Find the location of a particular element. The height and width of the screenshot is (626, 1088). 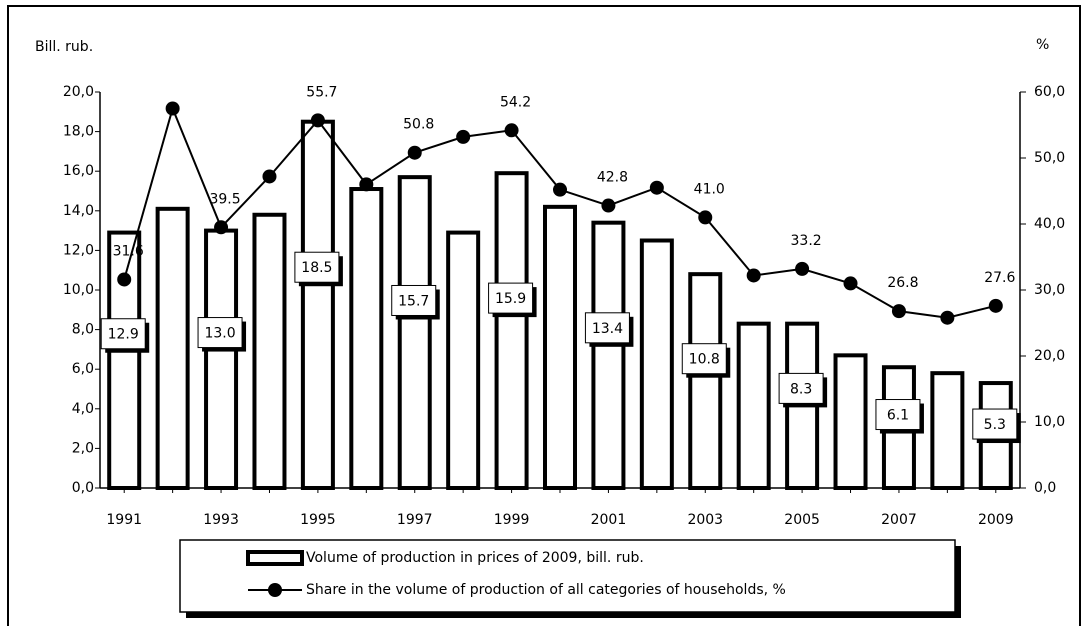

y-tick-label: 4,0 is located at coordinates (83, 409).